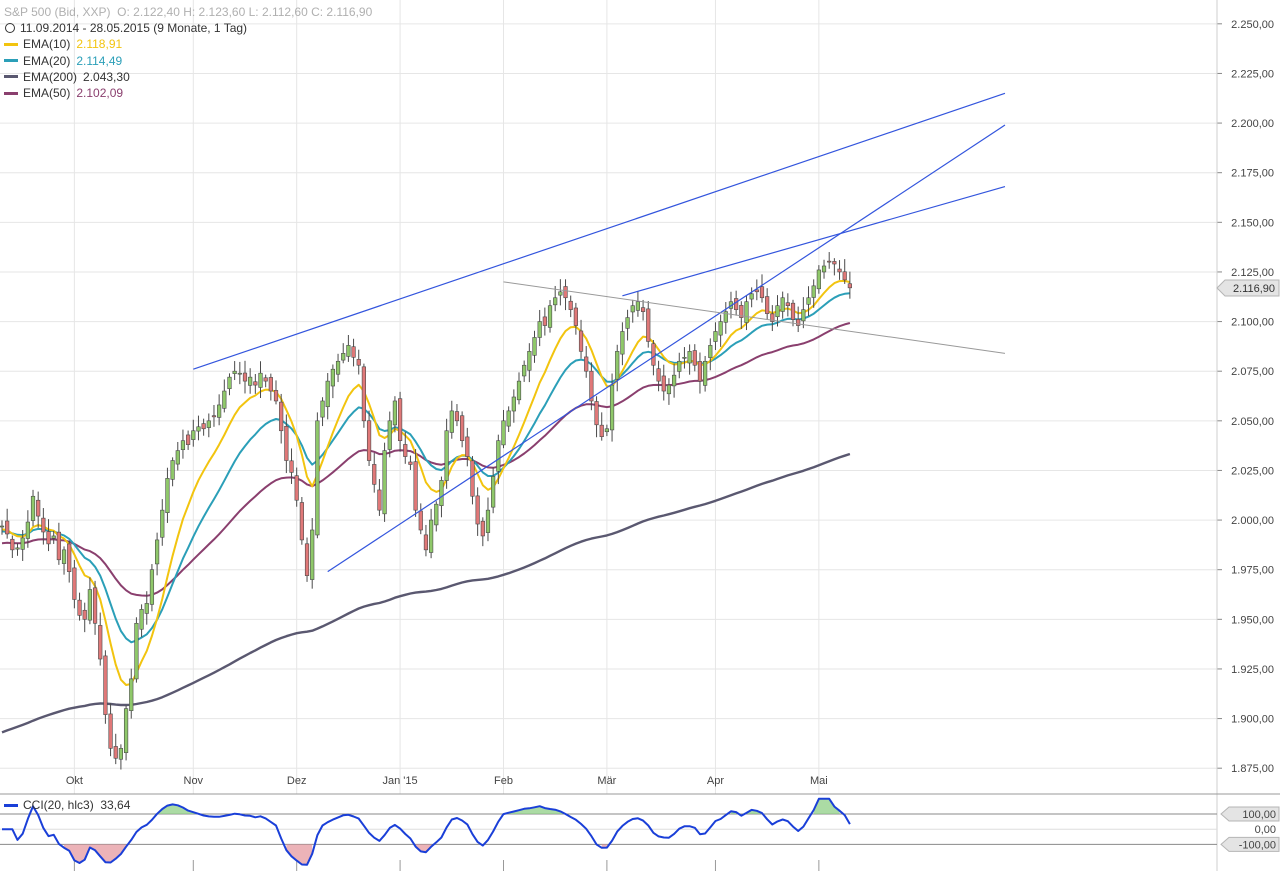  Describe the element at coordinates (426, 831) in the screenshot. I see `cci-line` at that location.